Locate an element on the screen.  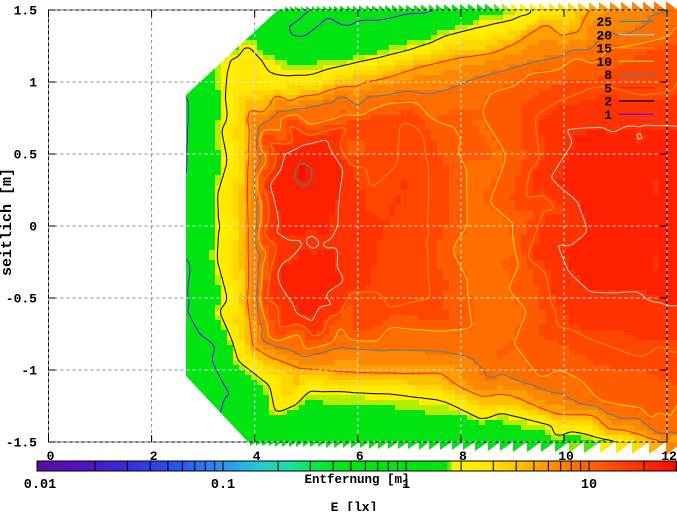
svg-text: 0.01 is located at coordinates (40, 485).